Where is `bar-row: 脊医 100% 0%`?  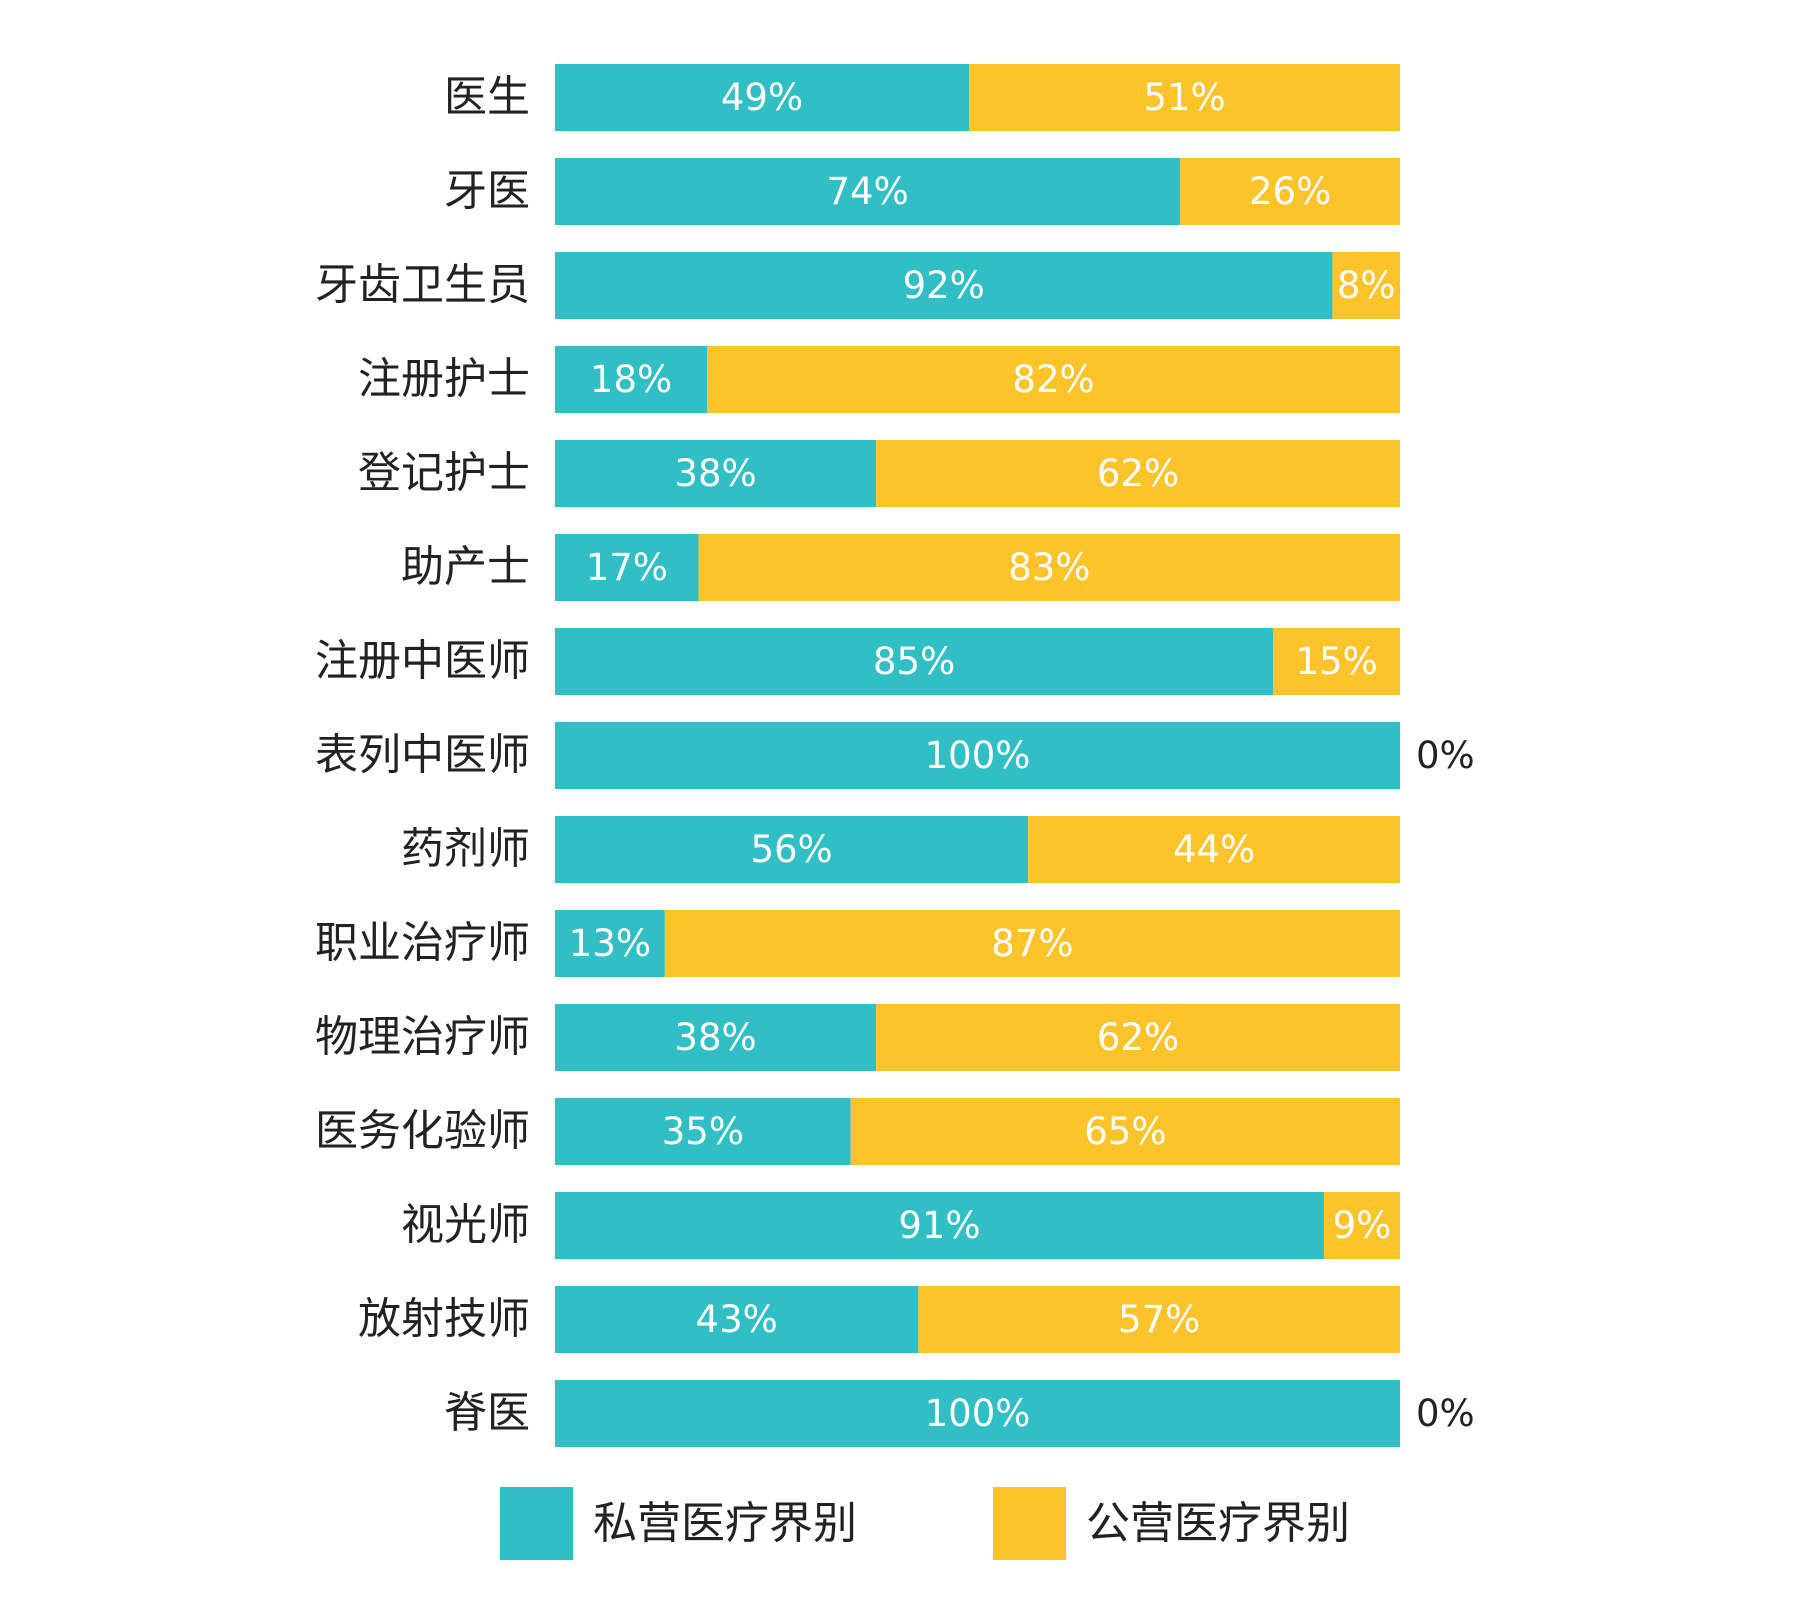
bar-row: 脊医 100% 0% is located at coordinates (959, 1413).